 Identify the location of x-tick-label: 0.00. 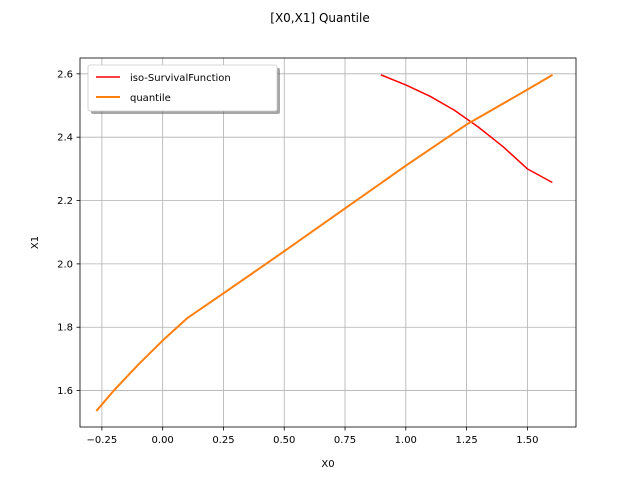
(163, 440).